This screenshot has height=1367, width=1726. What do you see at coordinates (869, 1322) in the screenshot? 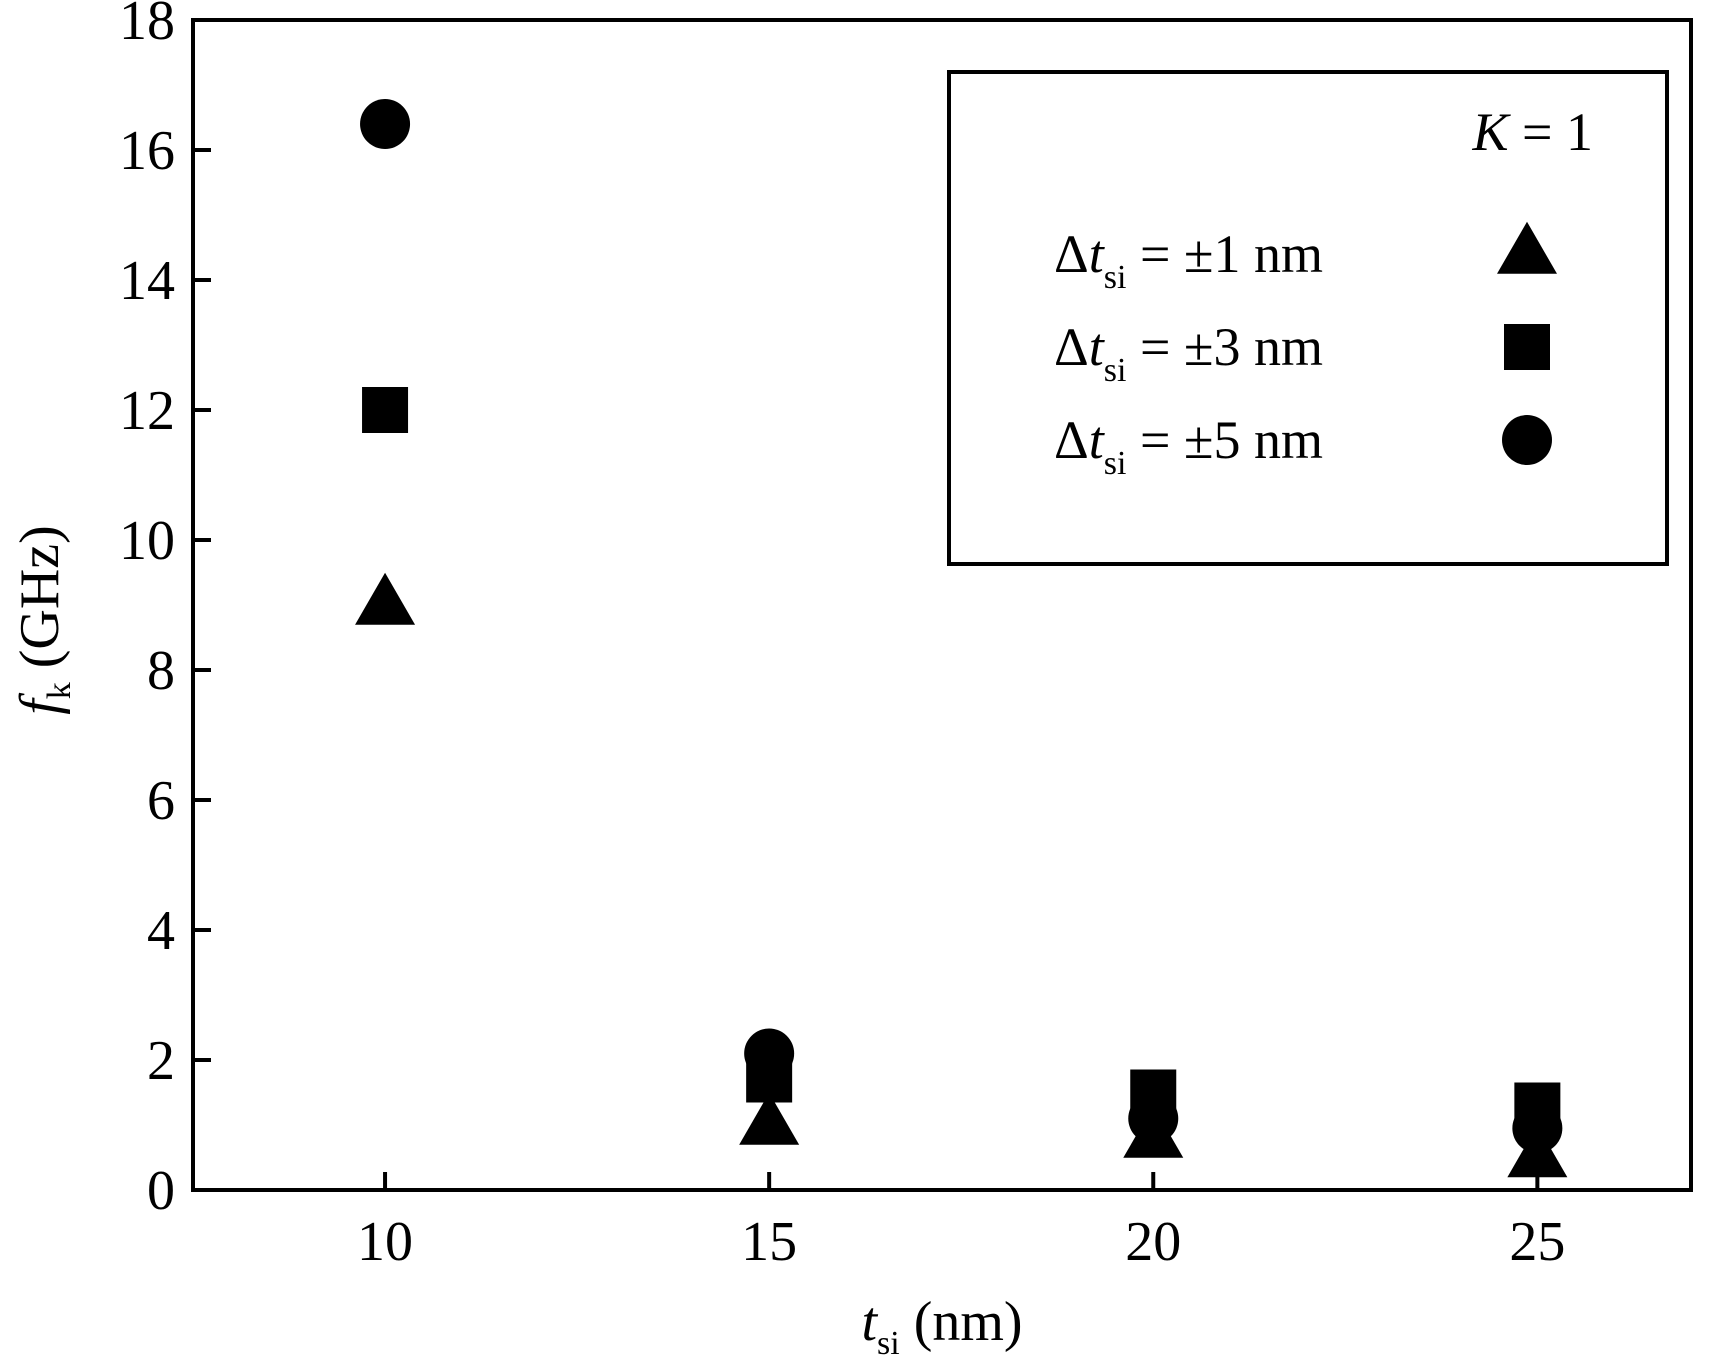
I see `x-axis-label-main: t` at bounding box center [869, 1322].